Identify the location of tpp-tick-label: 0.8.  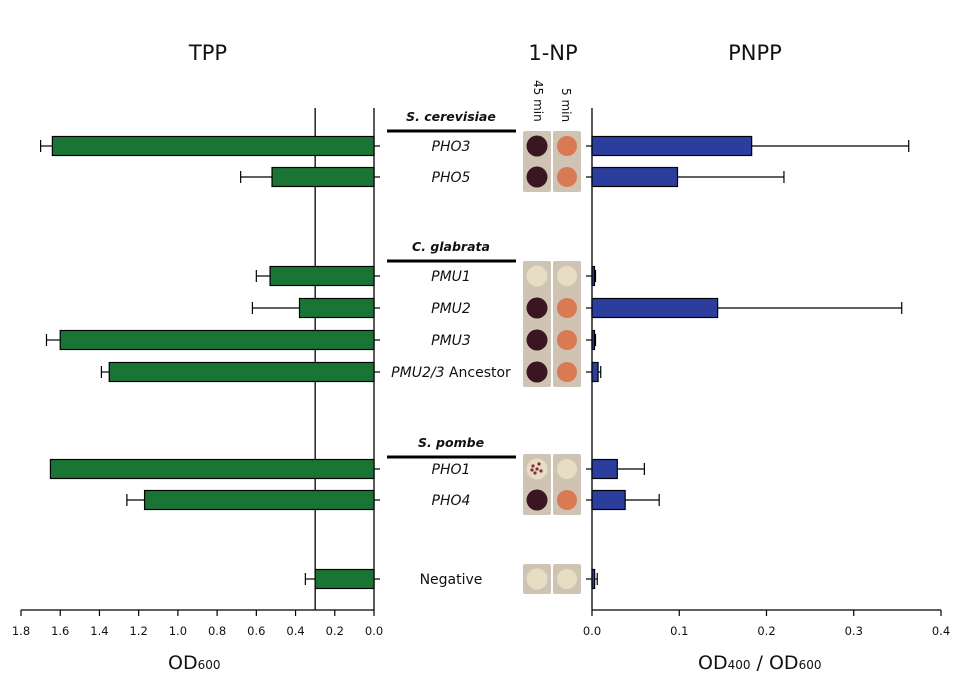
(217, 631).